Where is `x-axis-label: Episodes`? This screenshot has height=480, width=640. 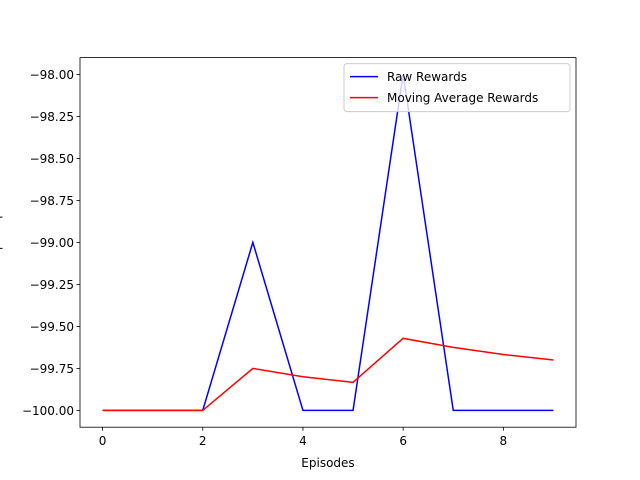 x-axis-label: Episodes is located at coordinates (327, 463).